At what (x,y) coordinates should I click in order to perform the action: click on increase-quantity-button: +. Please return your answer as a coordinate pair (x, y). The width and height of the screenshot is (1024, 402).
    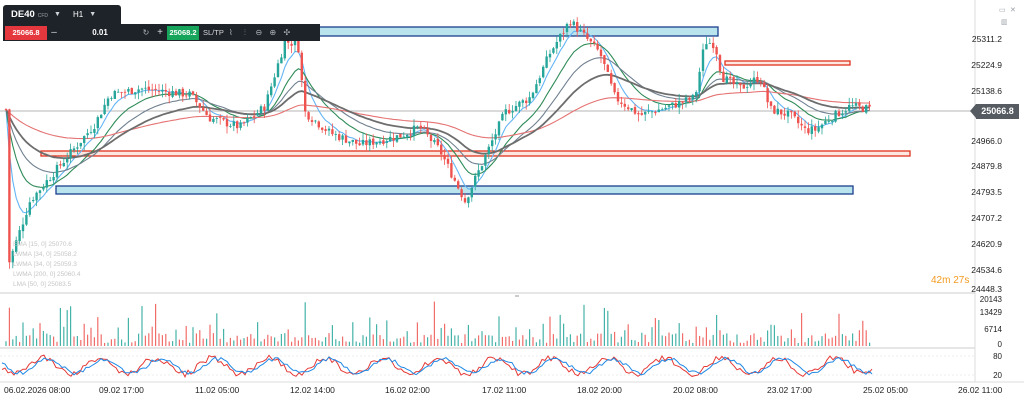
    Looking at the image, I should click on (160, 32).